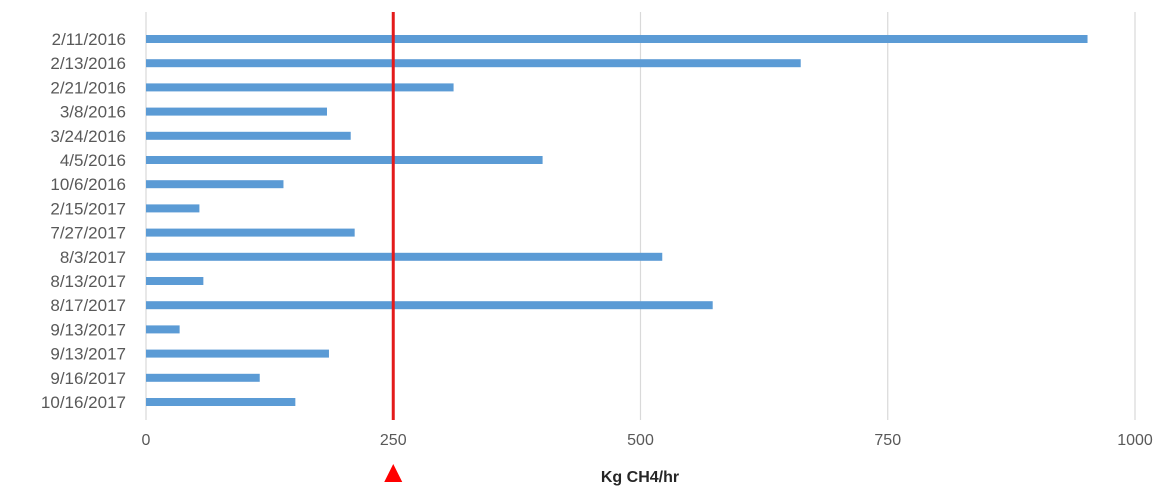  What do you see at coordinates (93, 160) in the screenshot?
I see `category-label: 4/5/2016` at bounding box center [93, 160].